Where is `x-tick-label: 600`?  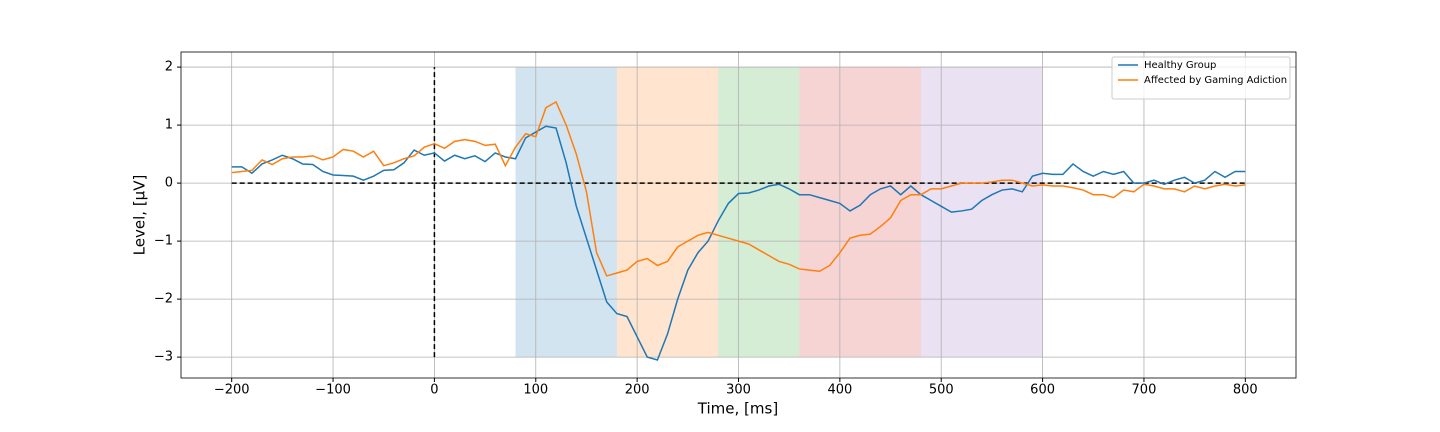 x-tick-label: 600 is located at coordinates (1042, 390).